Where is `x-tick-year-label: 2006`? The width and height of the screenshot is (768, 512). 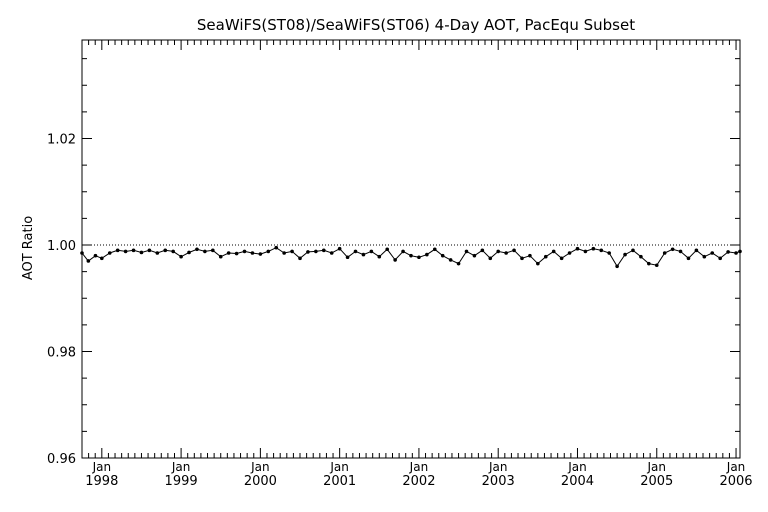 x-tick-year-label: 2006 is located at coordinates (735, 481).